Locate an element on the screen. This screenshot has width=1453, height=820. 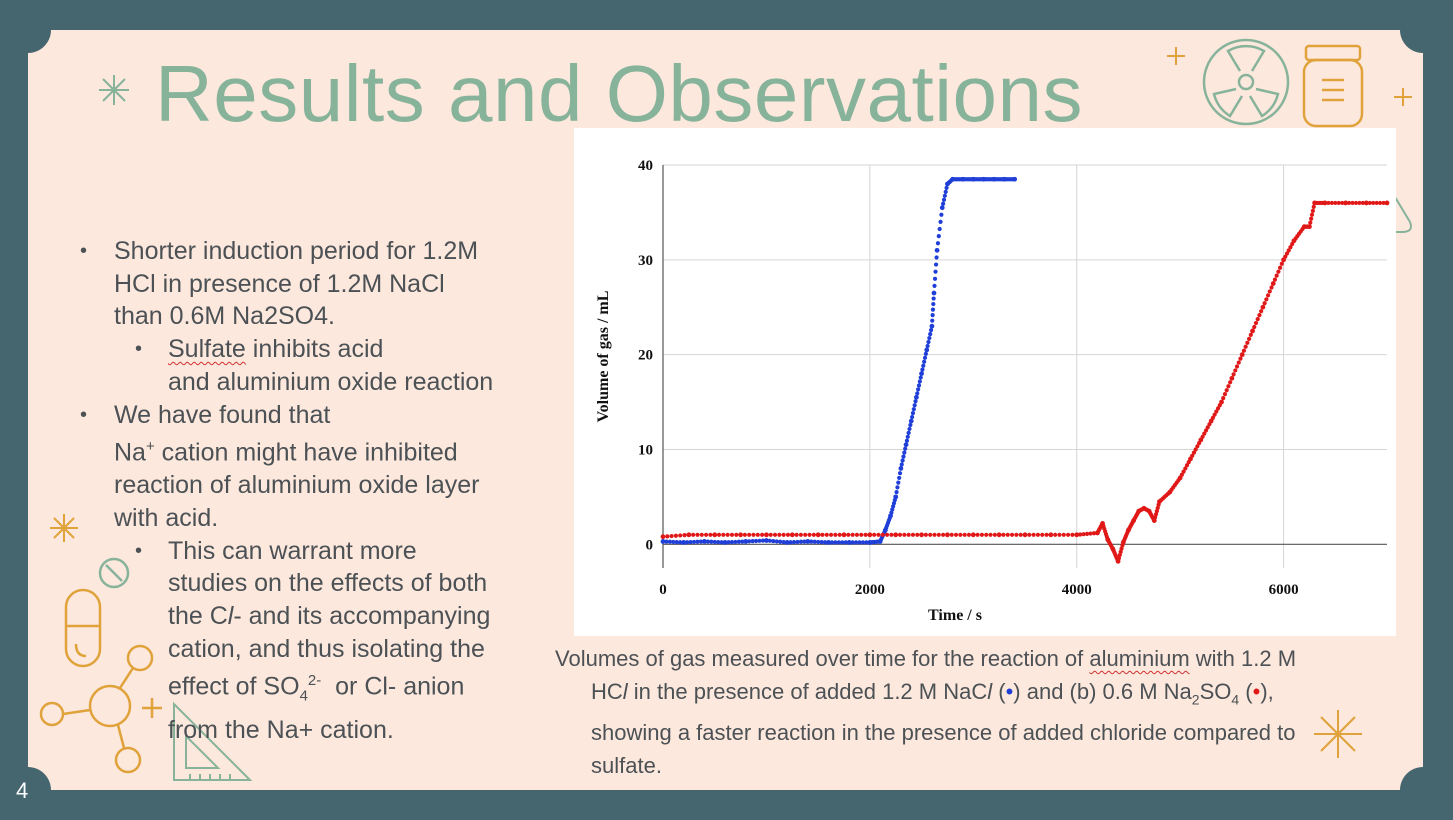
bullet-text: - and its accompanying is located at coordinates (362, 616).